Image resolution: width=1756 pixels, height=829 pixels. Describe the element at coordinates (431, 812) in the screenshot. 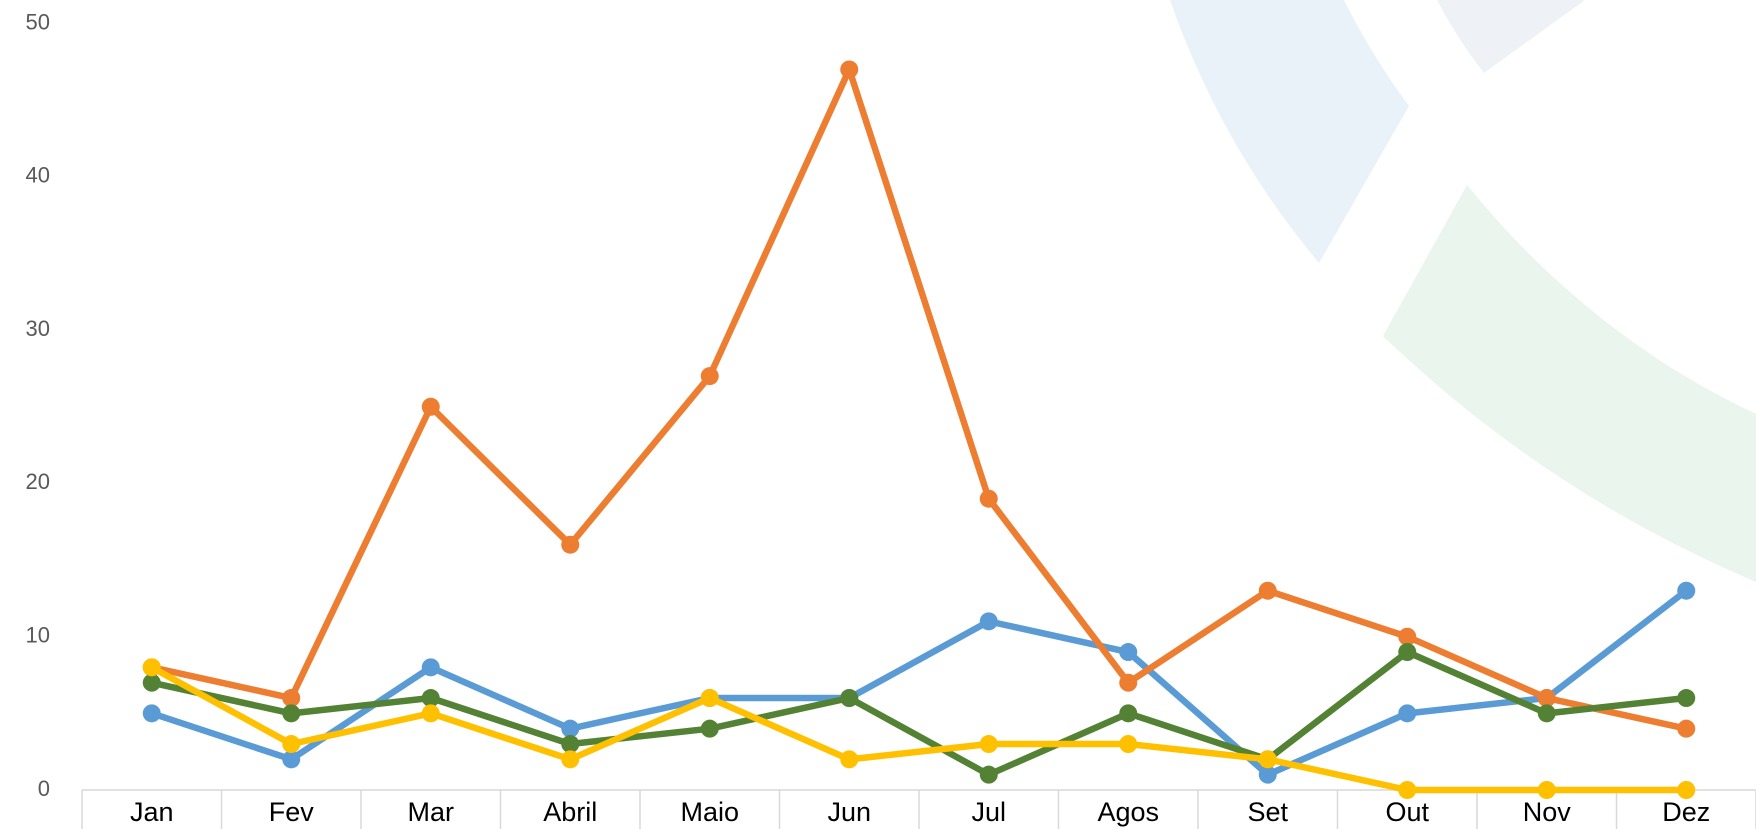

I see `x-tick-label: Mar` at that location.